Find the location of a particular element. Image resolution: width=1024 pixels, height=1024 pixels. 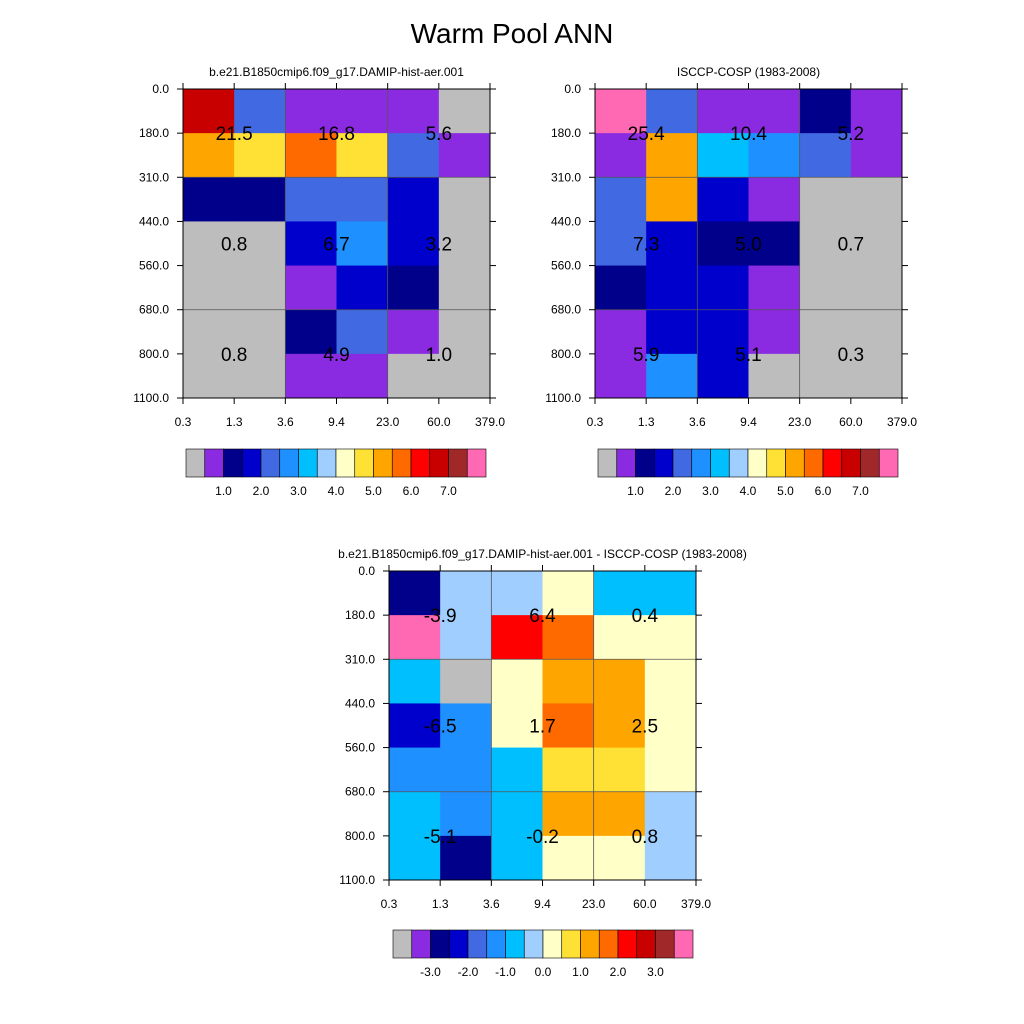

y-tick-label: 440.0 is located at coordinates (154, 221).